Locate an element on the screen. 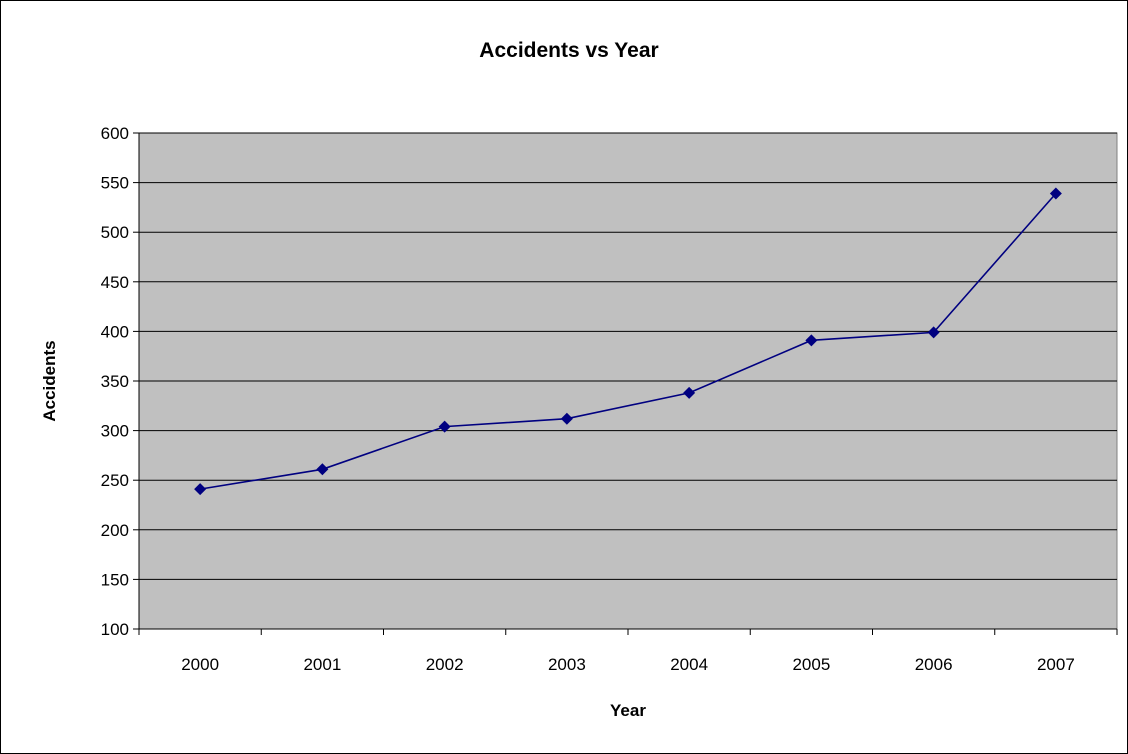  x-tick-label-2004: 2004 is located at coordinates (689, 664).